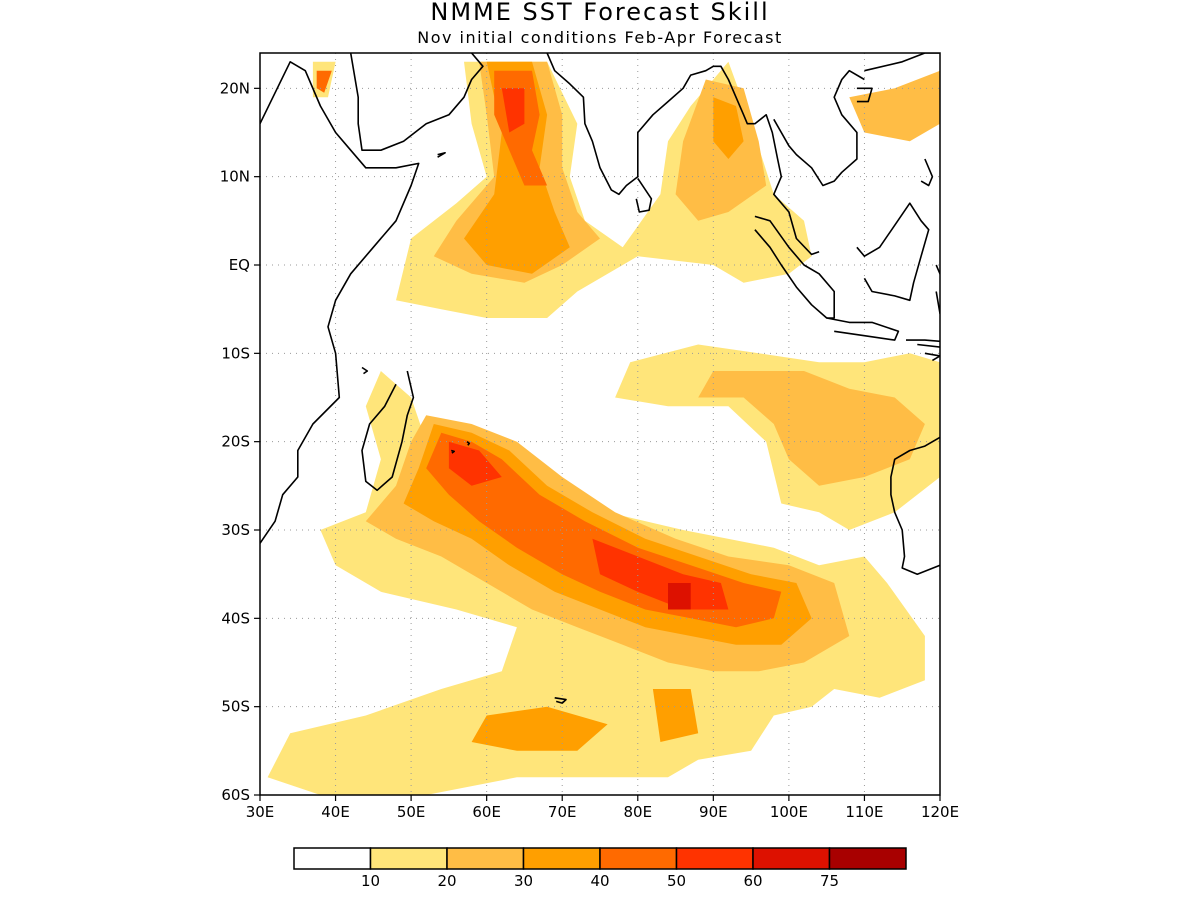 This screenshot has width=1200, height=900. Describe the element at coordinates (411, 812) in the screenshot. I see `lon-tick-label: 50E` at that location.